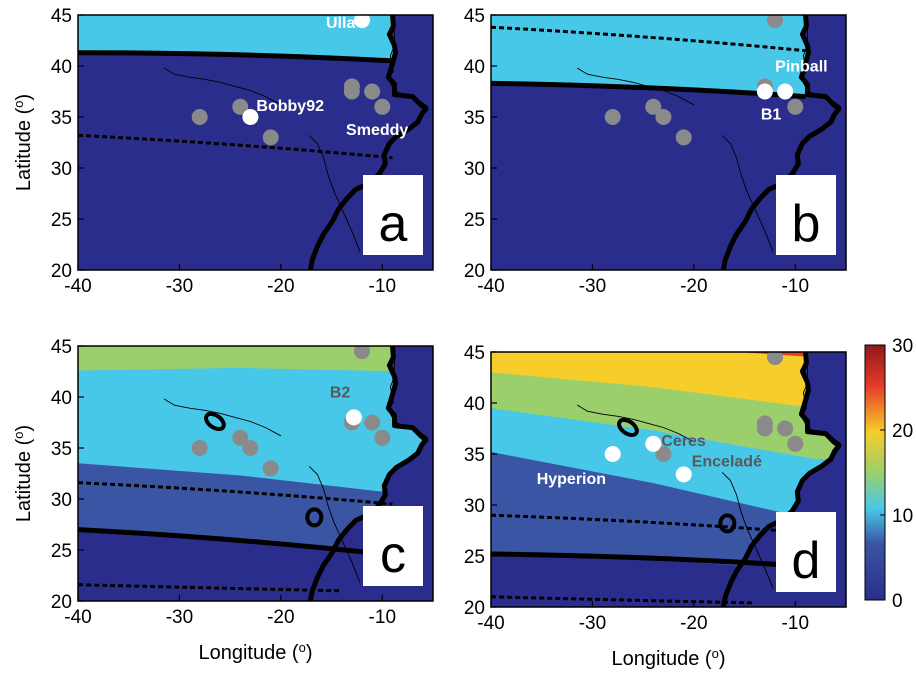 Image resolution: width=916 pixels, height=673 pixels. I want to click on y-tick-label: 30, so click(61, 500).